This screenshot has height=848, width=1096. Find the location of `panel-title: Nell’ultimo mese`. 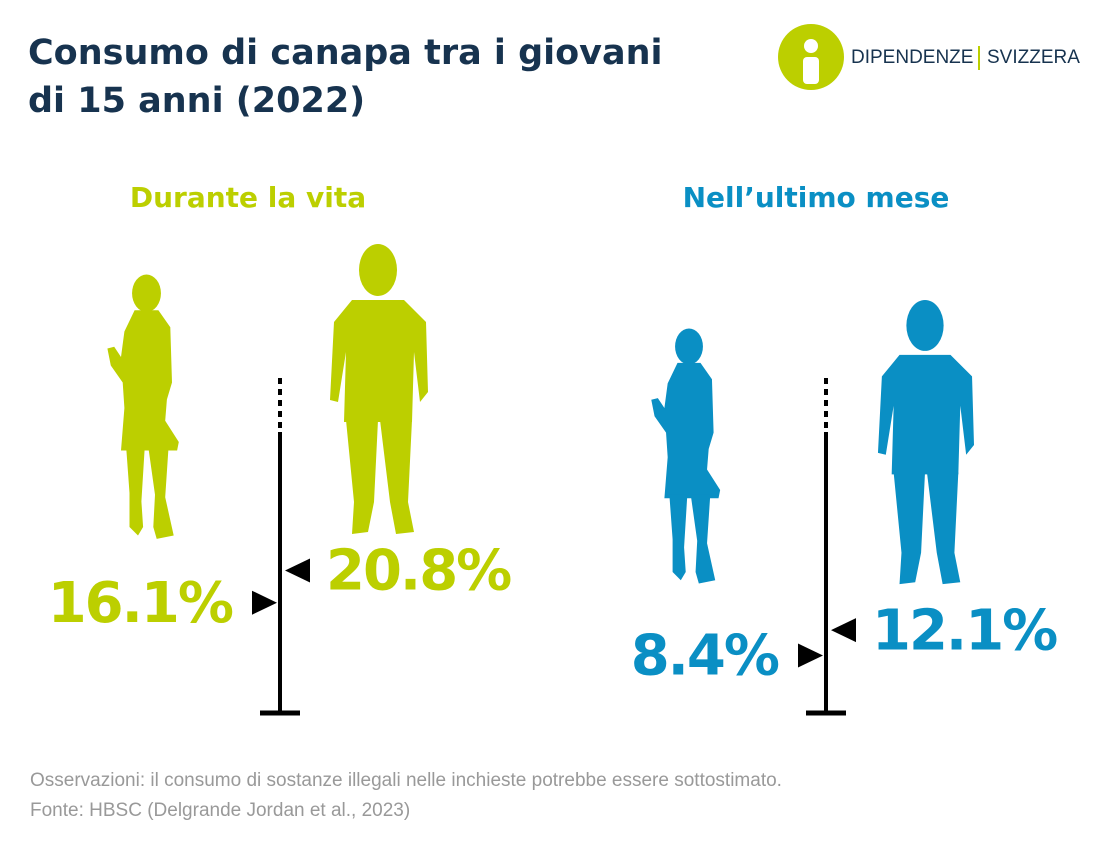

panel-title: Nell’ultimo mese is located at coordinates (816, 197).